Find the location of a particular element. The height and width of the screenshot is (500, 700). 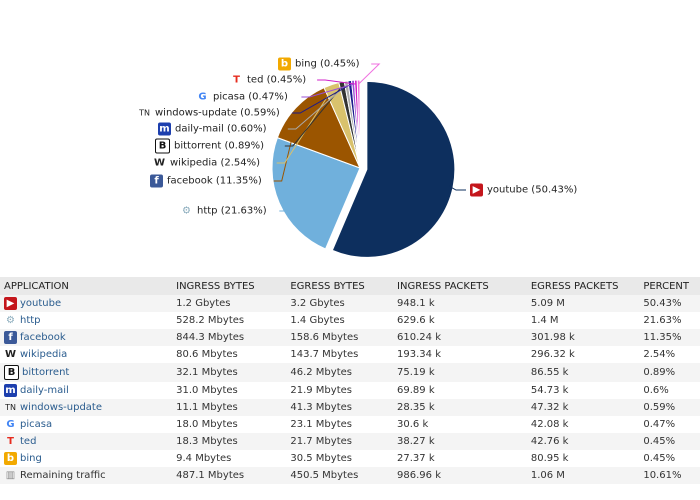

app-link: bittorrent is located at coordinates (46, 372).